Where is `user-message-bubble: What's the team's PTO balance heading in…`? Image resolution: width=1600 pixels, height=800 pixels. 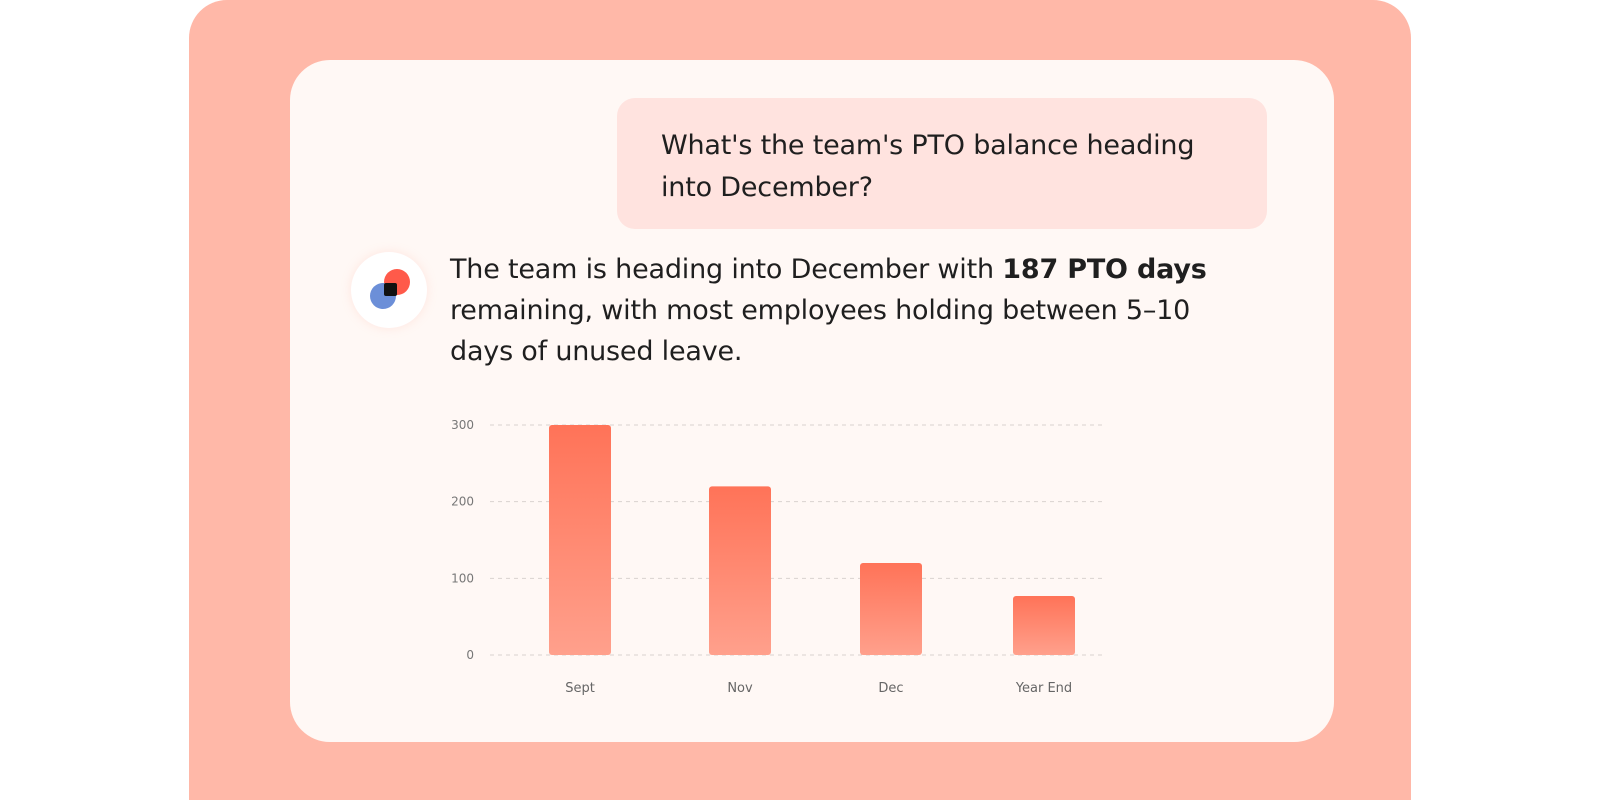
user-message-bubble: What's the team's PTO balance heading in… is located at coordinates (942, 163).